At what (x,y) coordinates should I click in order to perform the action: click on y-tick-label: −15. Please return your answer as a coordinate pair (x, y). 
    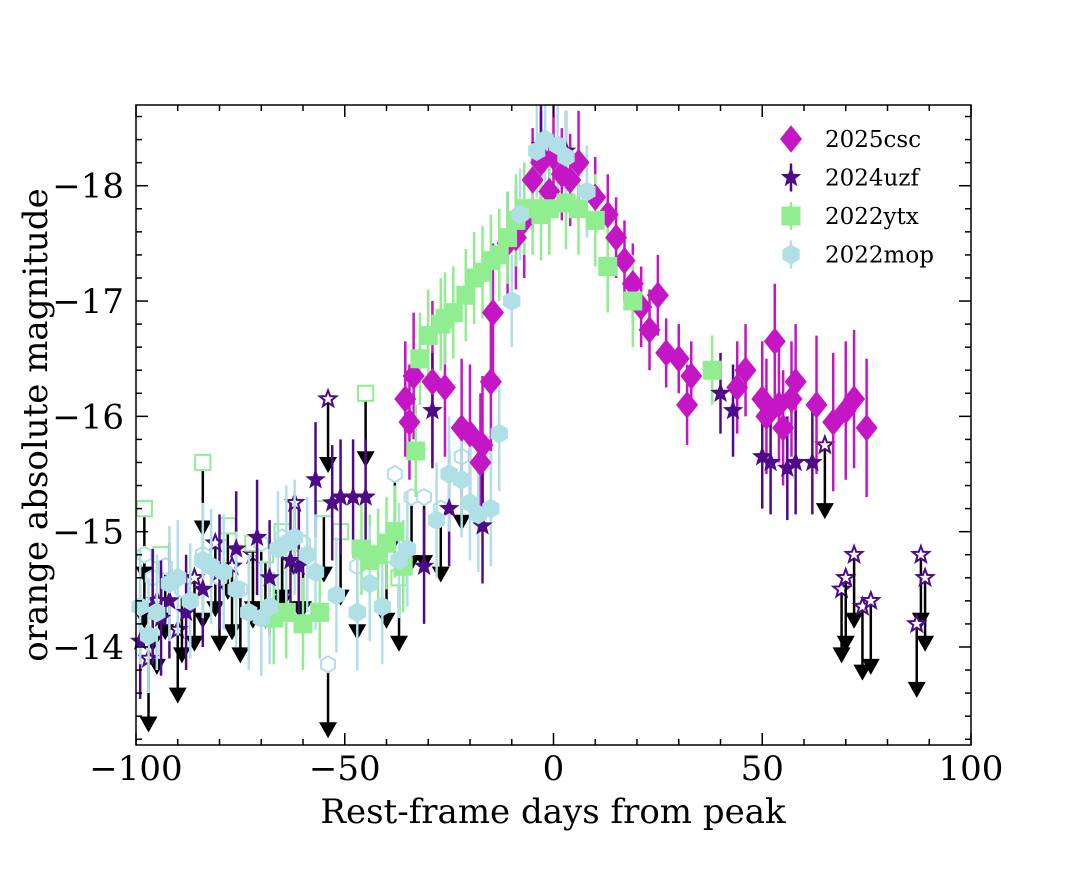
    Looking at the image, I should click on (88, 533).